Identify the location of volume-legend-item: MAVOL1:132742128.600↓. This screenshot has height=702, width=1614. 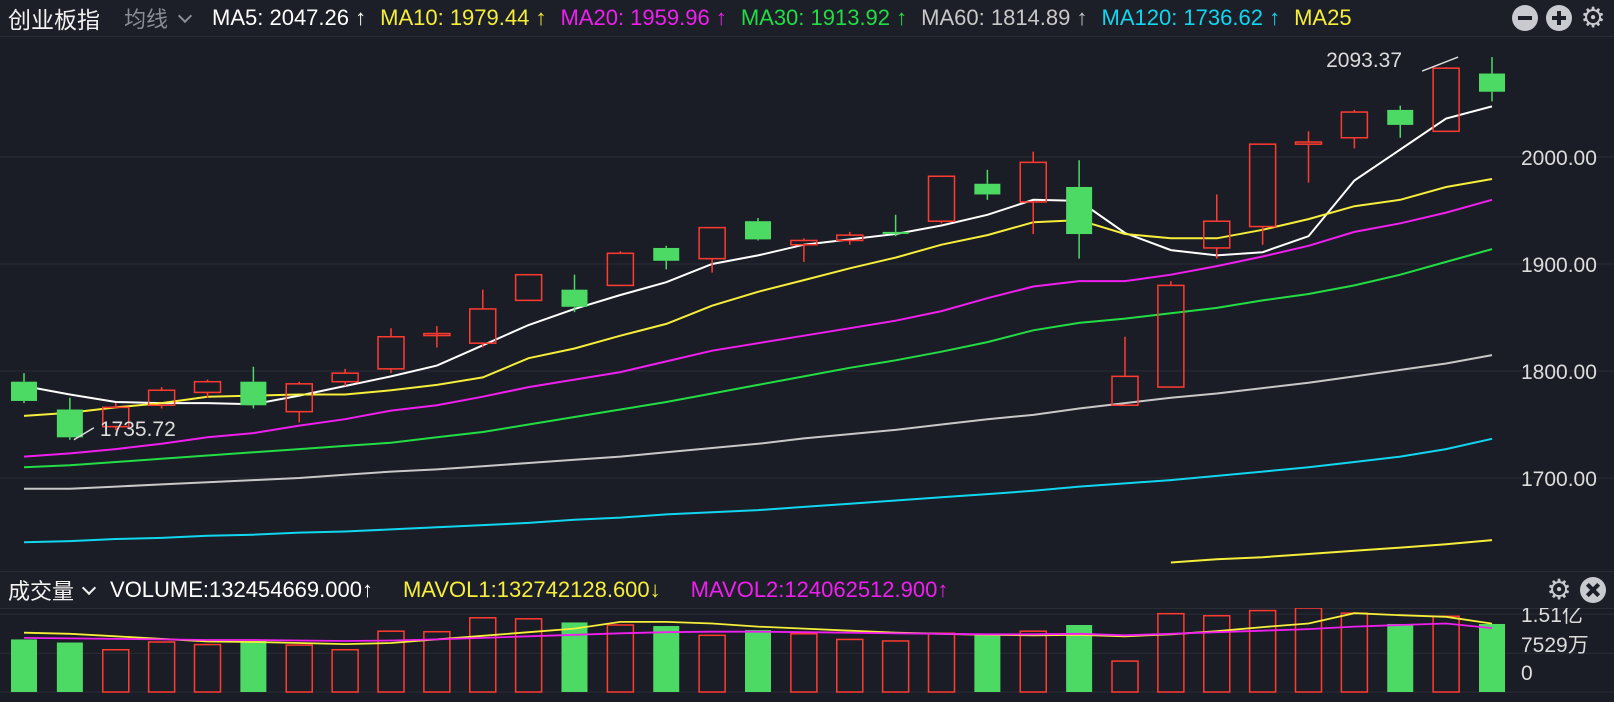
(531, 589).